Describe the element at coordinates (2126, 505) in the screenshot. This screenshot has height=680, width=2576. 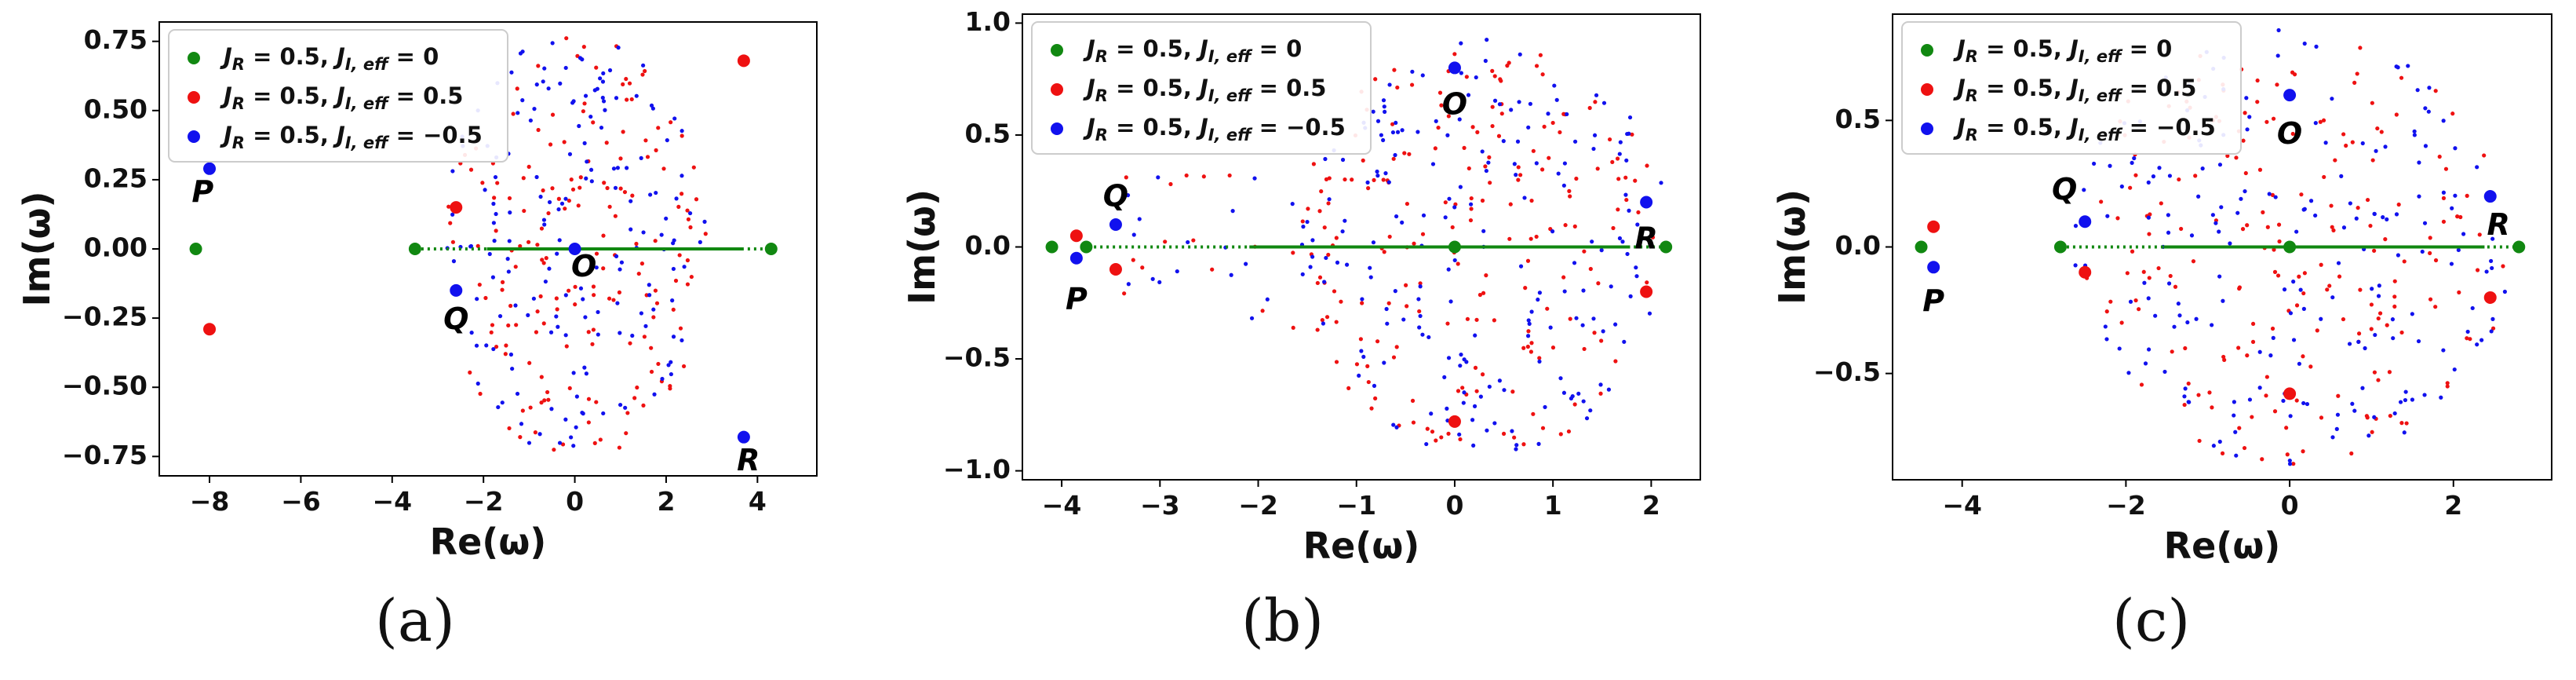
I see `x-tick-label: −2` at that location.